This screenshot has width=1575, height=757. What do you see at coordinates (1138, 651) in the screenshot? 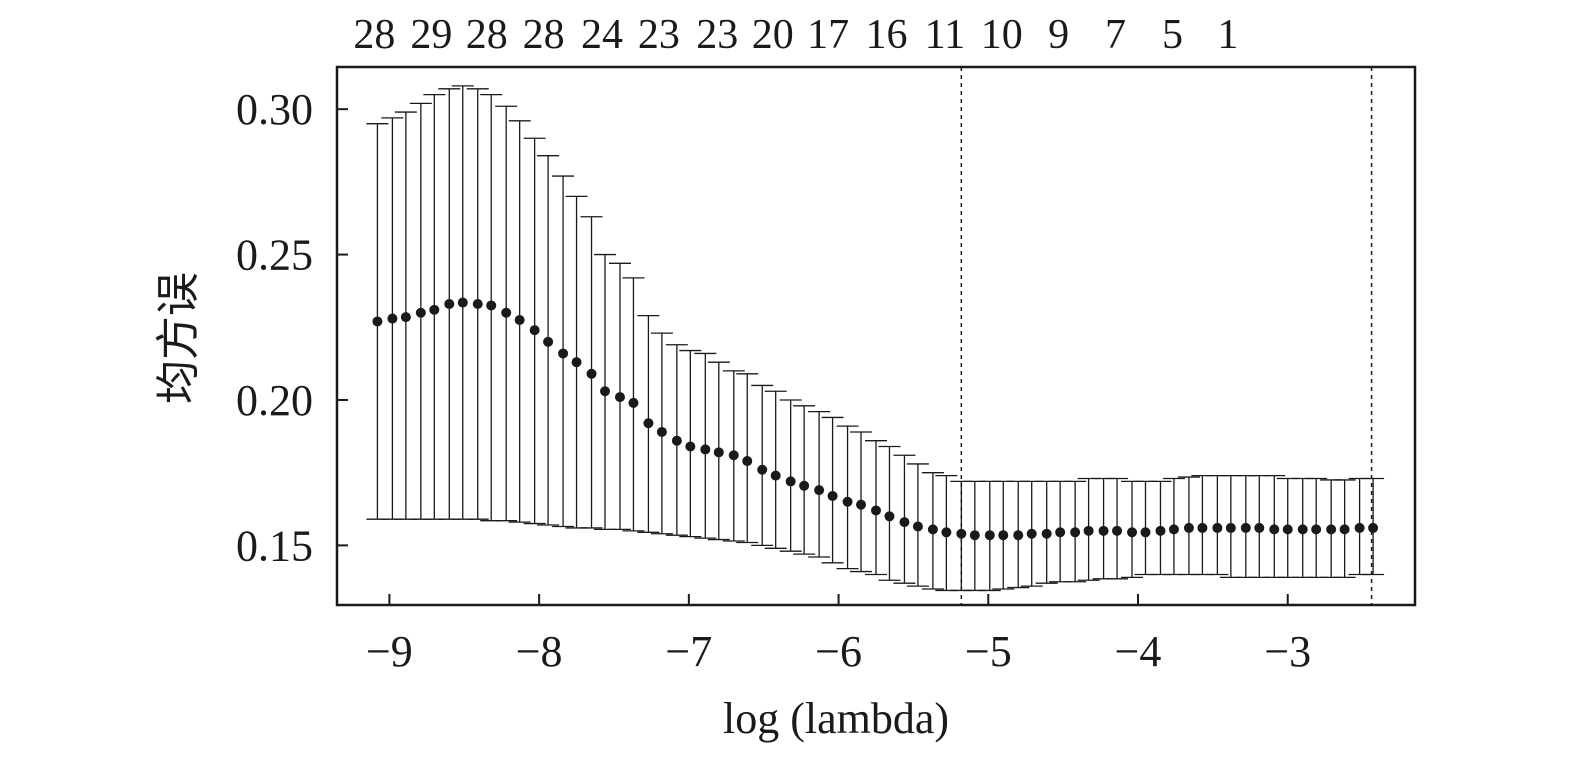
I see `x-tick-label-5: −4` at bounding box center [1138, 651].